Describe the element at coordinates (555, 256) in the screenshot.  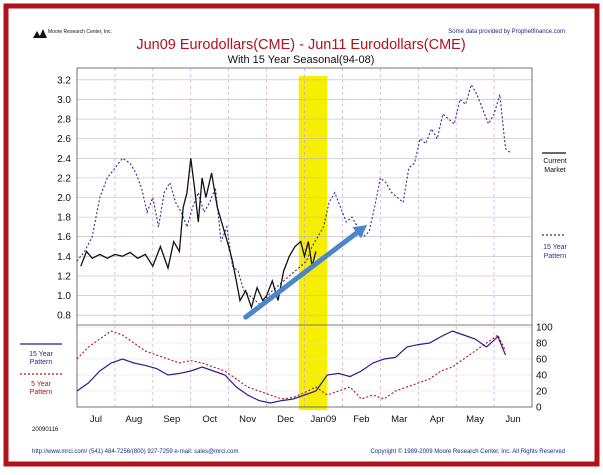
I see `legend-seasonal-label-2: Pattern` at that location.